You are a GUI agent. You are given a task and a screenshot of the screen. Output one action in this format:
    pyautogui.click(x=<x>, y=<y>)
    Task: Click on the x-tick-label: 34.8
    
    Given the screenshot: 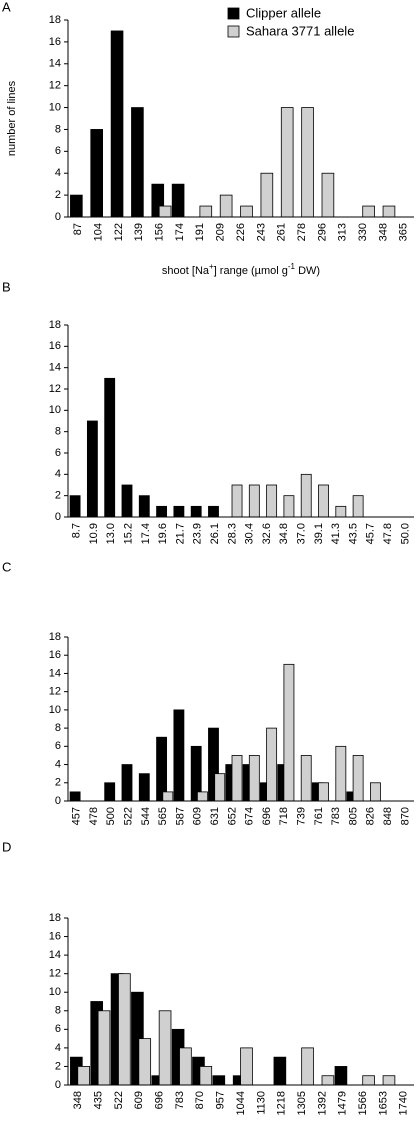 What is the action you would take?
    pyautogui.click(x=284, y=533)
    